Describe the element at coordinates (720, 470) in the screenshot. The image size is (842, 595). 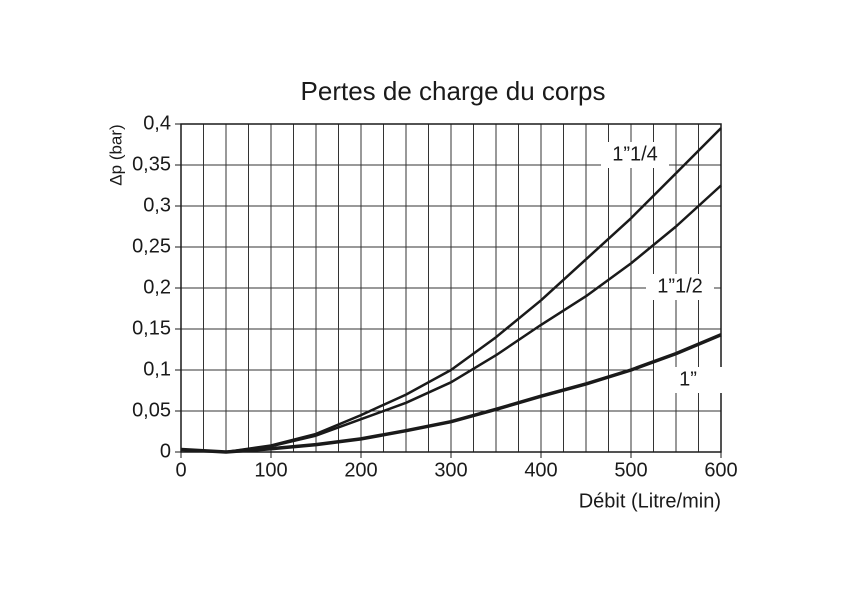
I see `x-tick-label: 600` at that location.